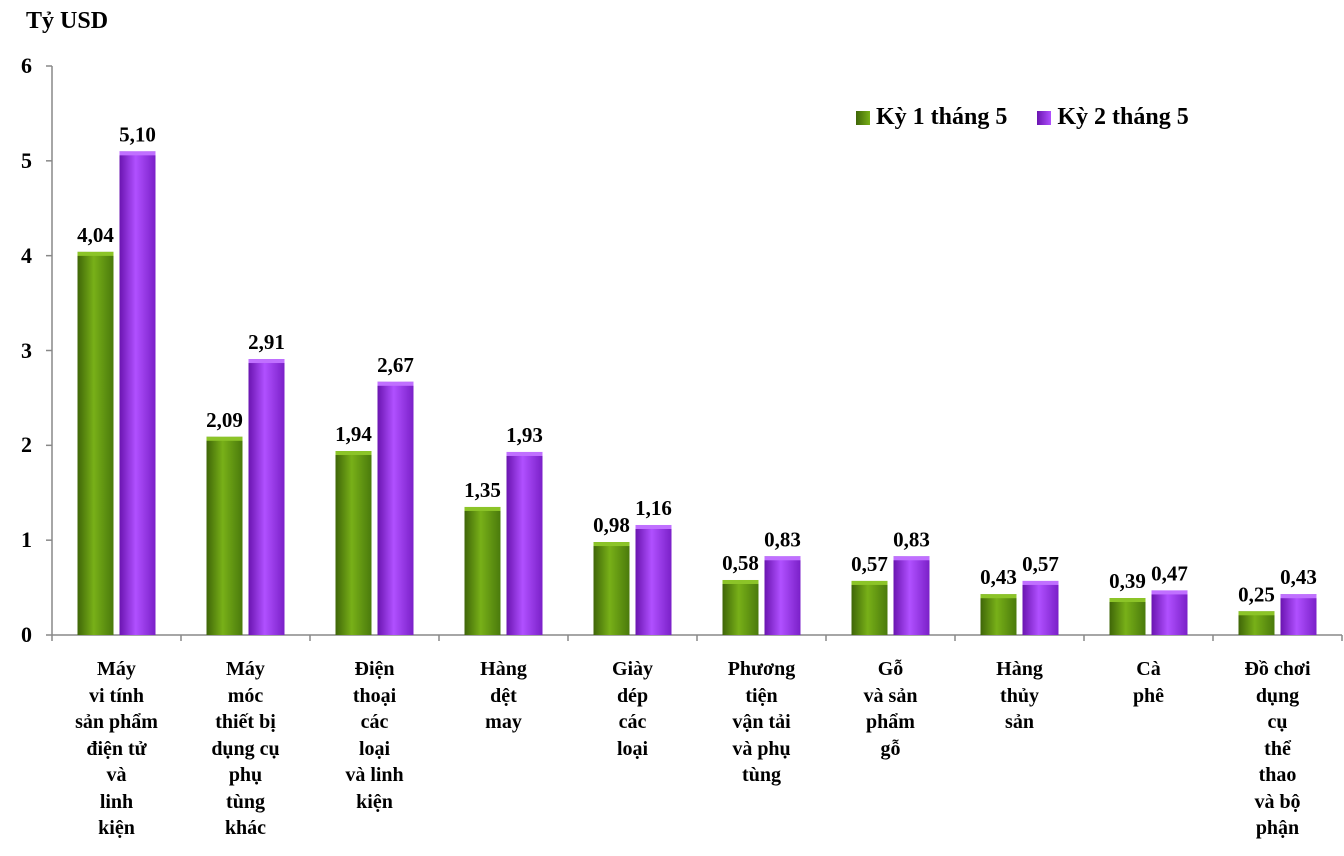 The height and width of the screenshot is (856, 1344). I want to click on bar-value-label: 0,39, so click(1127, 581).